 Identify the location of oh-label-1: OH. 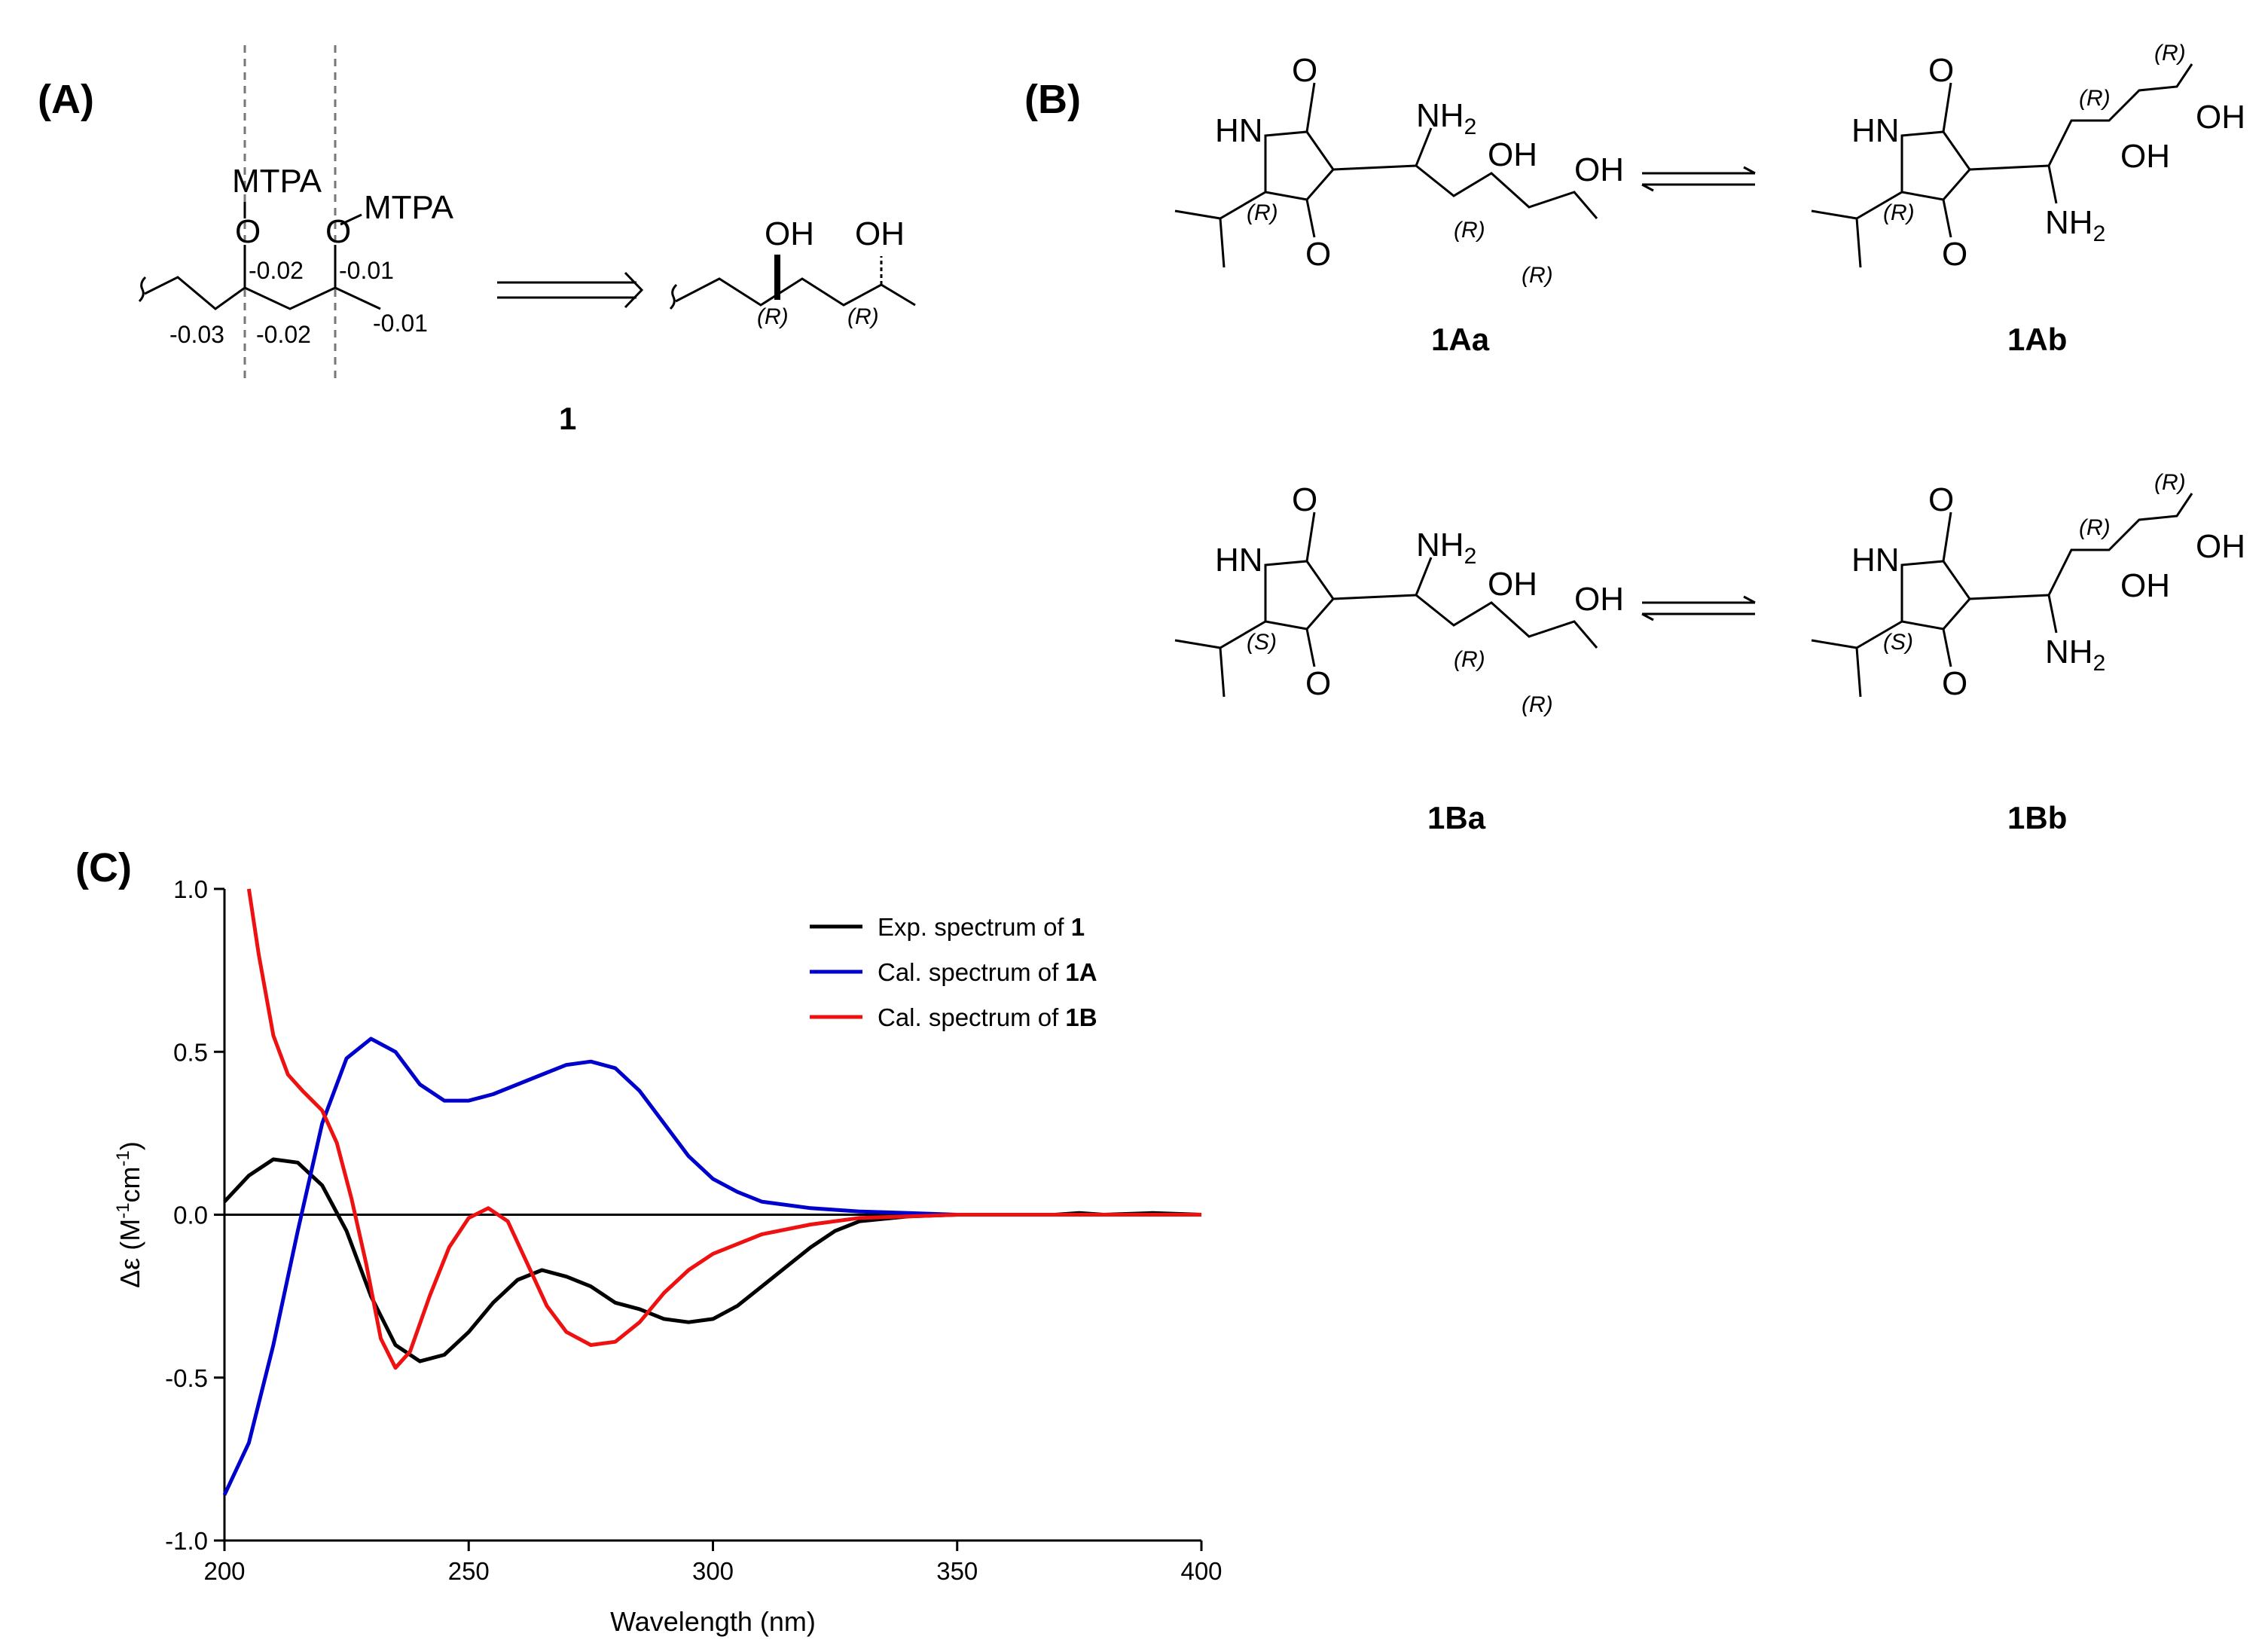
(790, 233).